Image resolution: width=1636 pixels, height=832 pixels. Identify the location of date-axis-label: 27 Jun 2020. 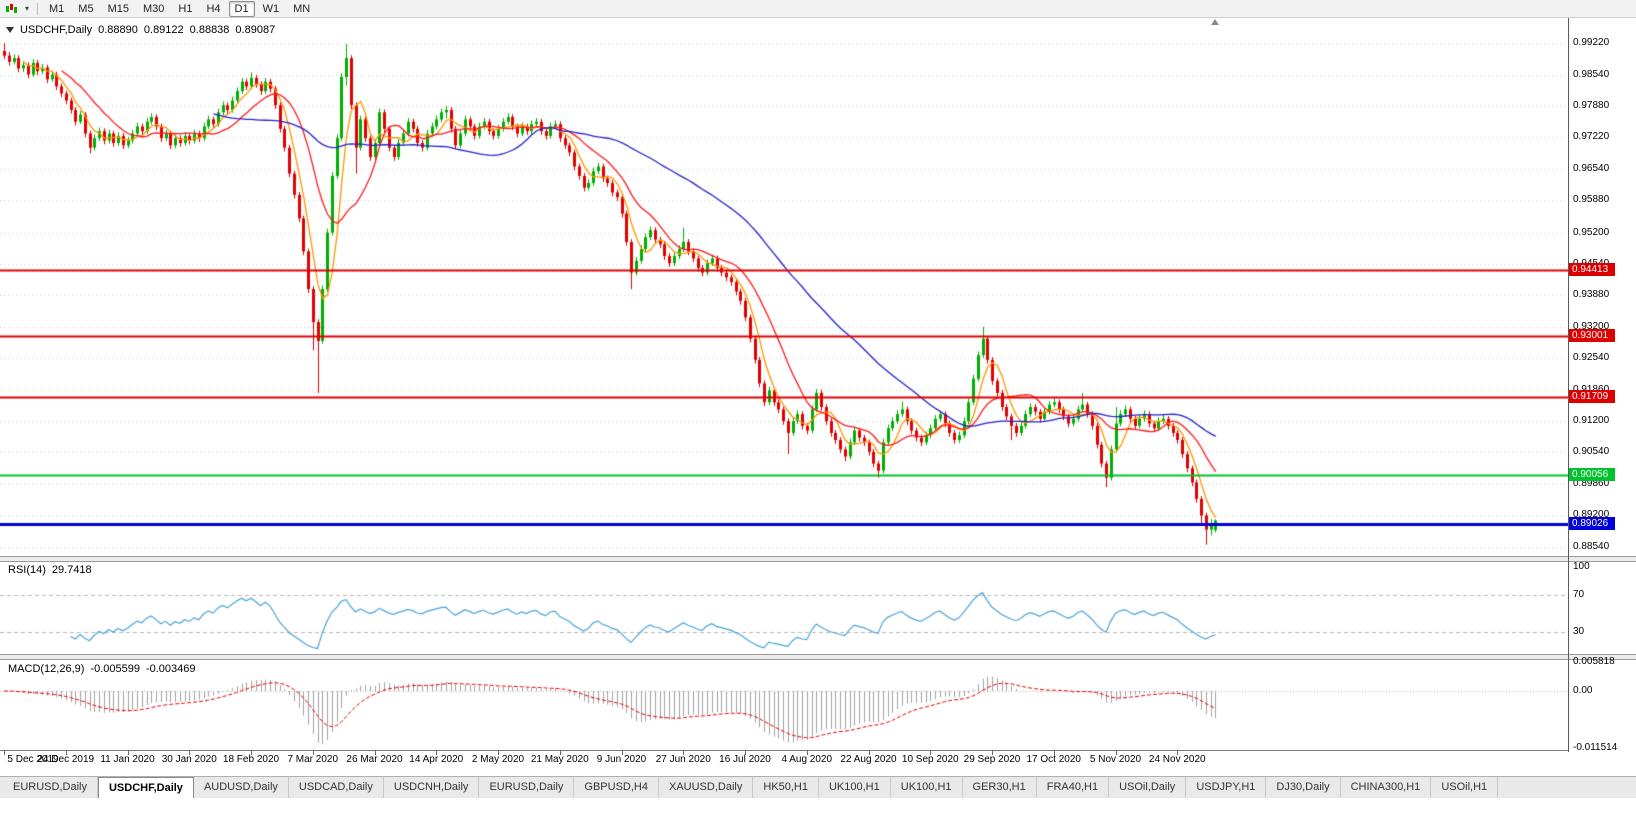
(683, 759).